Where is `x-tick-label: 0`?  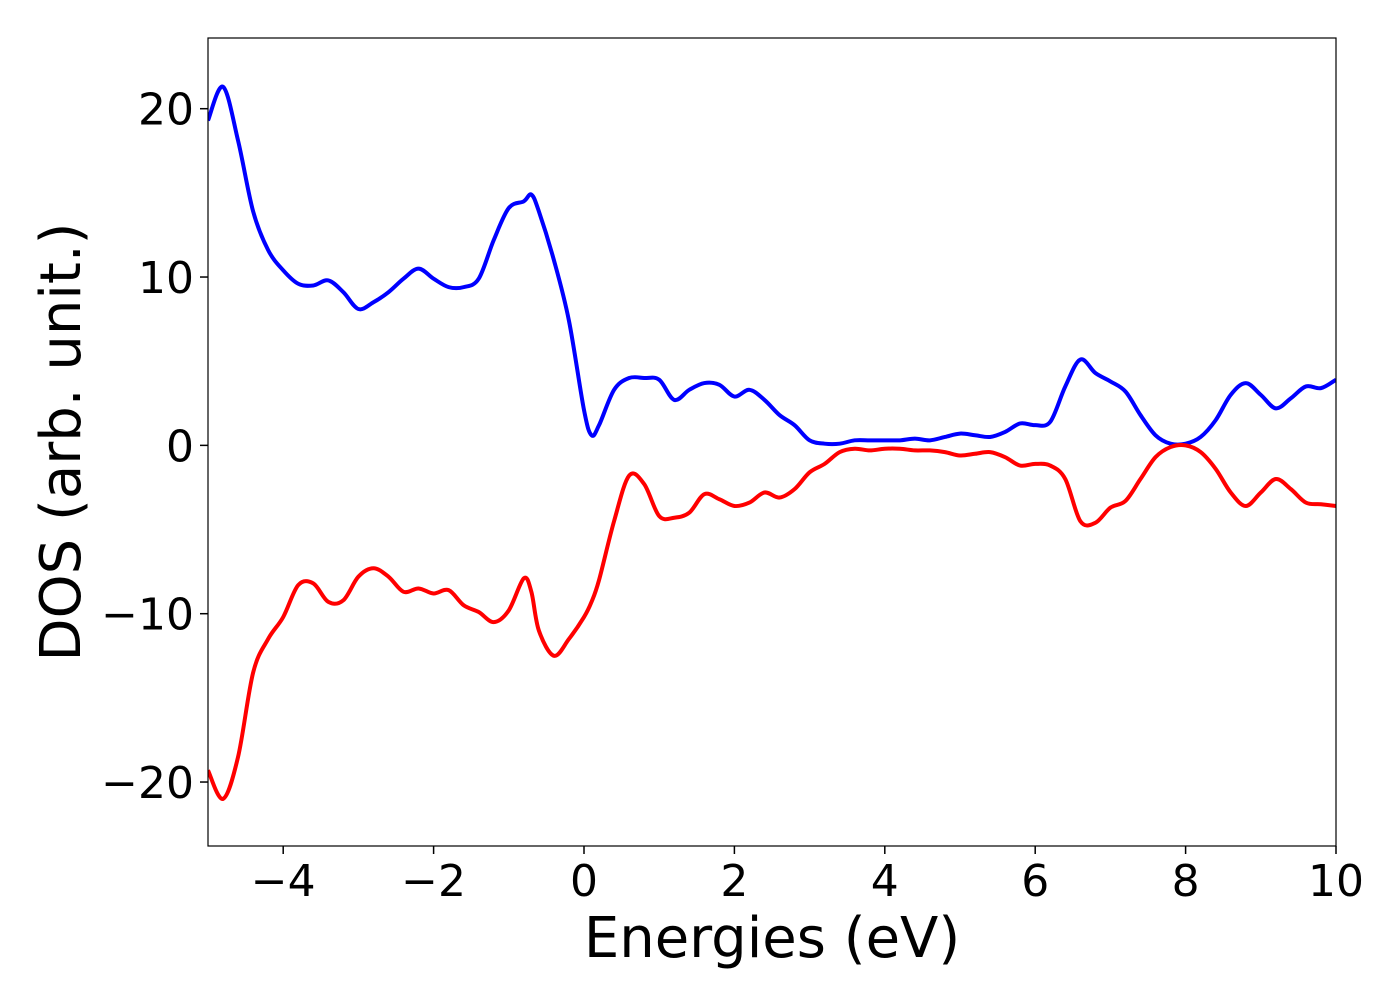
x-tick-label: 0 is located at coordinates (584, 881).